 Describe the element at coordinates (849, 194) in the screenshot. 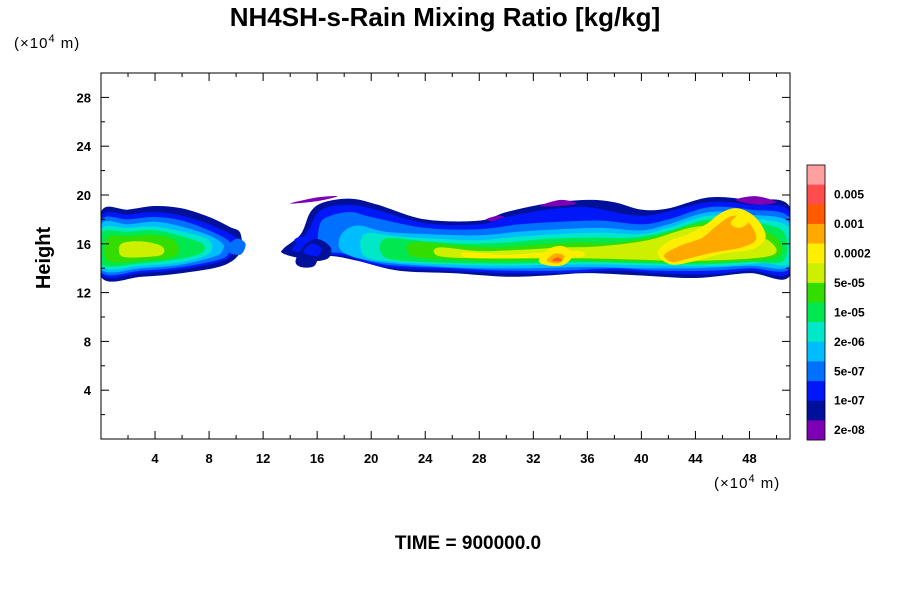

I see `colorbar-label: 0.005` at that location.